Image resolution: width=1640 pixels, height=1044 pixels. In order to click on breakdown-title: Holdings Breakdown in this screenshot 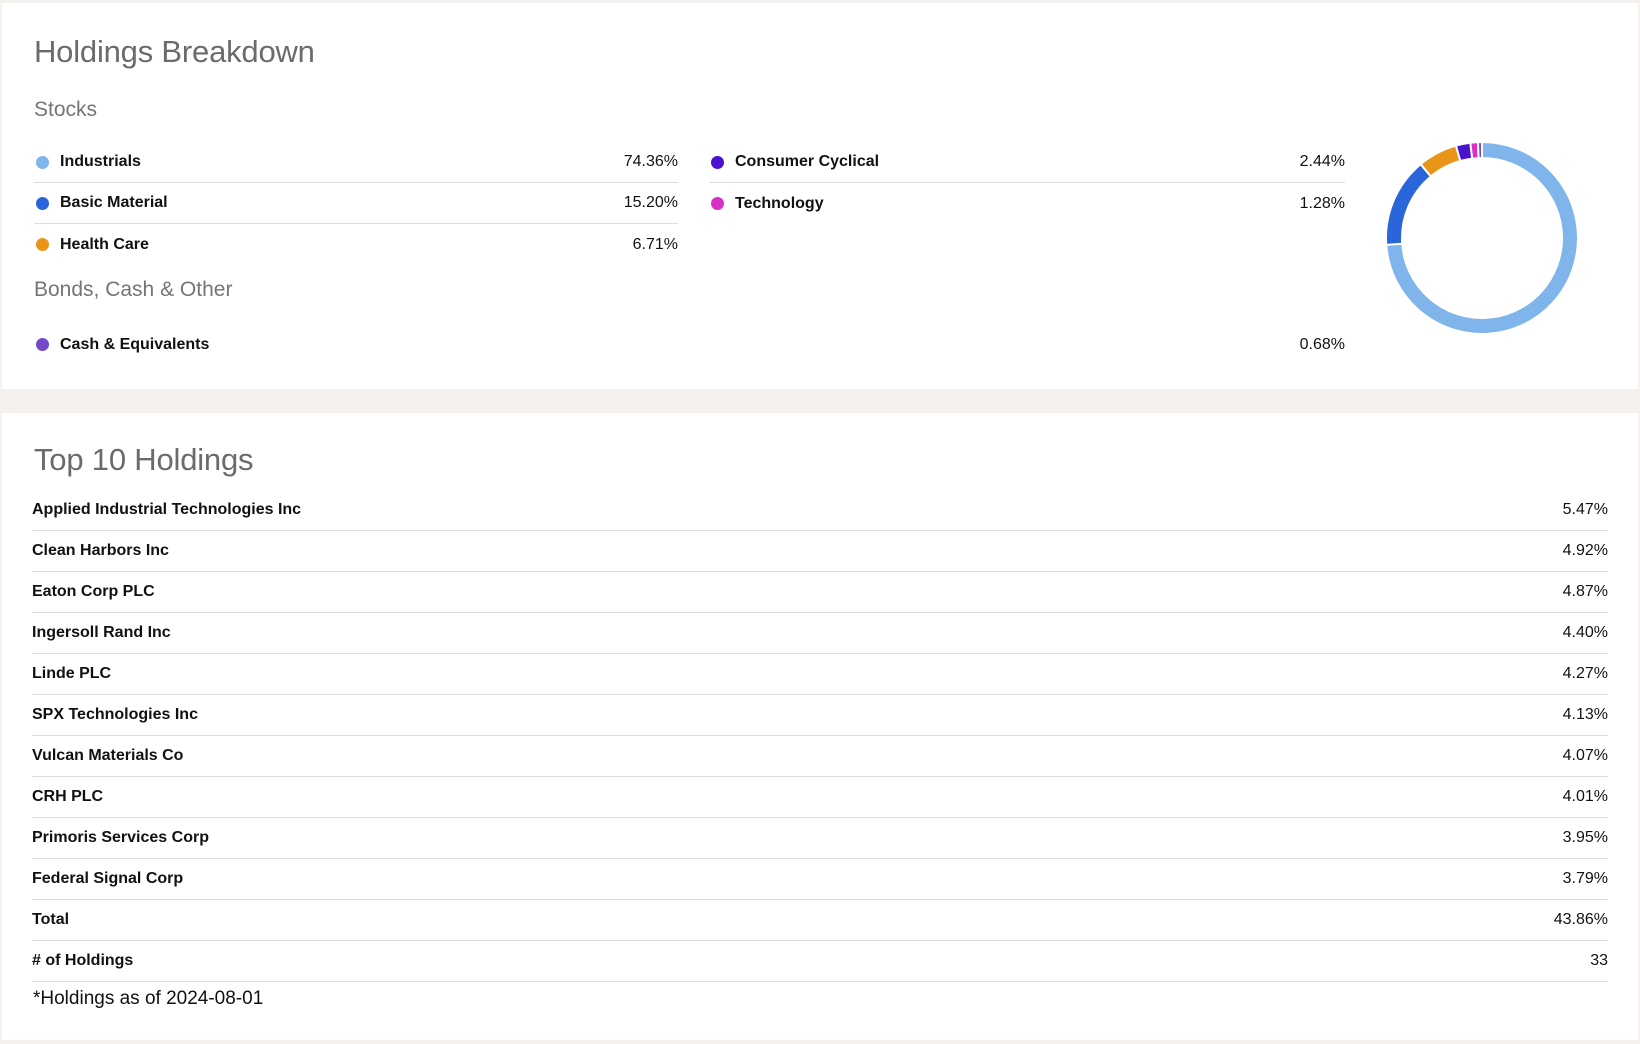, I will do `click(174, 51)`.